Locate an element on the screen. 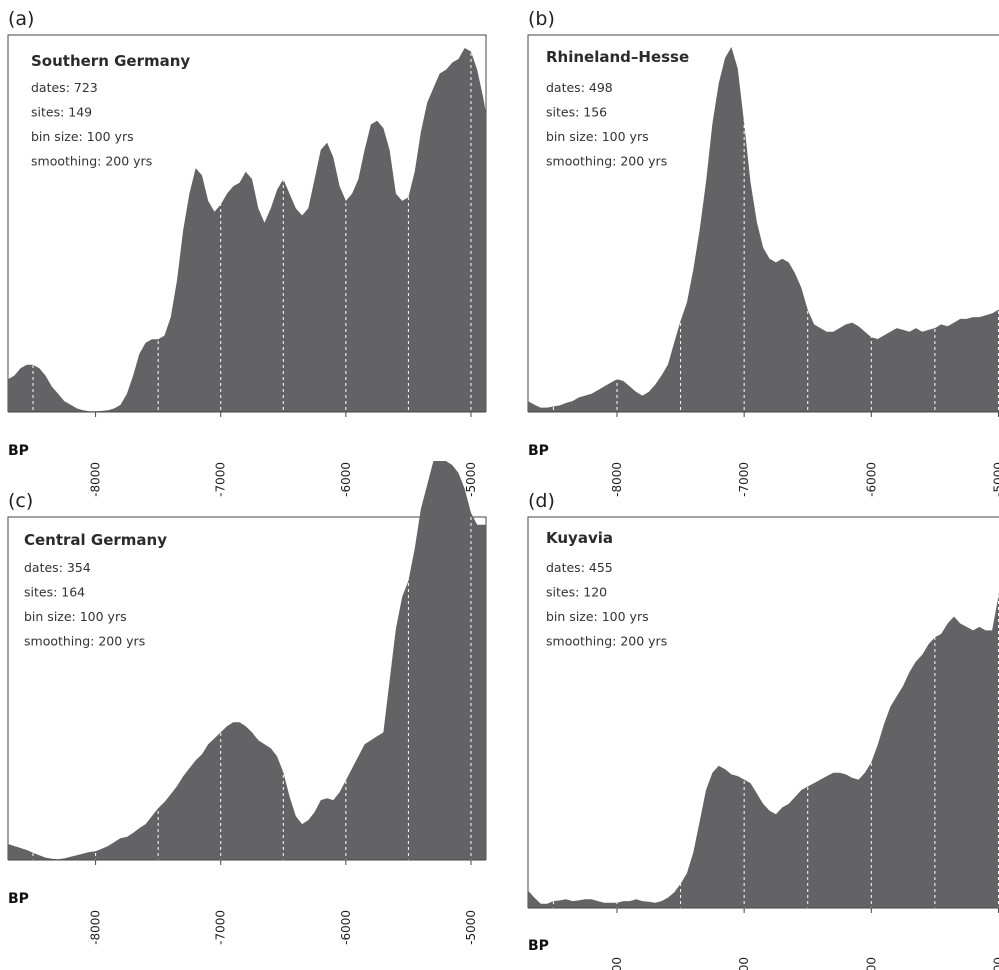 The height and width of the screenshot is (970, 999). panel-label: (d) is located at coordinates (541, 501).